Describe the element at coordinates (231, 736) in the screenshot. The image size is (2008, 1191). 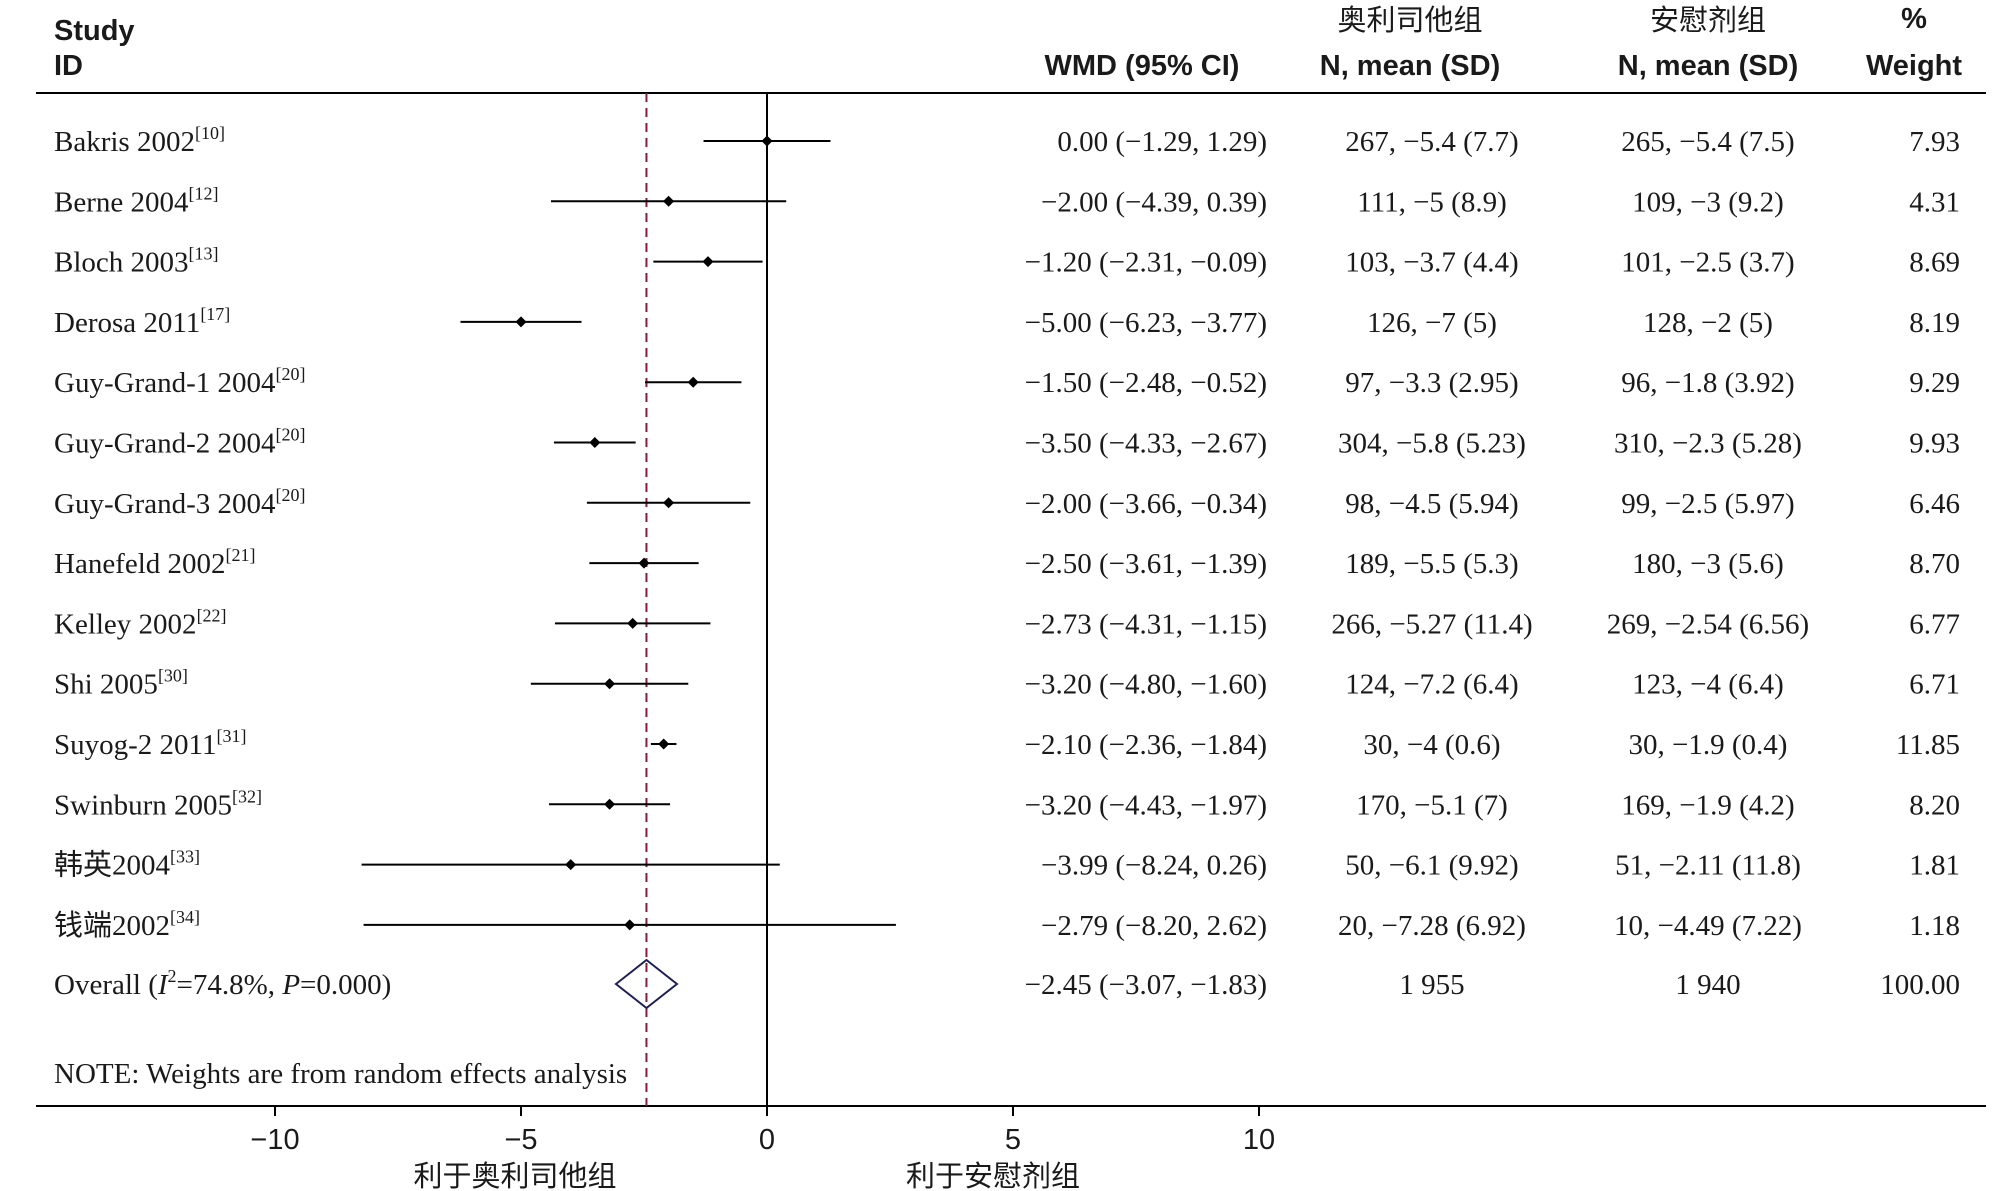
I see `study-ref: [31]` at that location.